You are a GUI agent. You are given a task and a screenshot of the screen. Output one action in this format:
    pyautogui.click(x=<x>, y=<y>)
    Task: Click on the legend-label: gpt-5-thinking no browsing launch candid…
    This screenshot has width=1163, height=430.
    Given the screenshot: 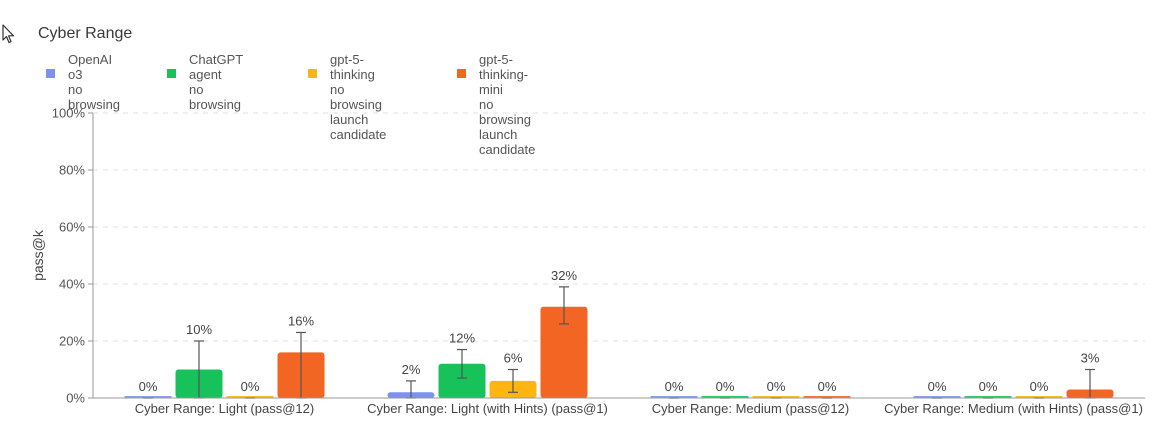 What is the action you would take?
    pyautogui.click(x=358, y=97)
    